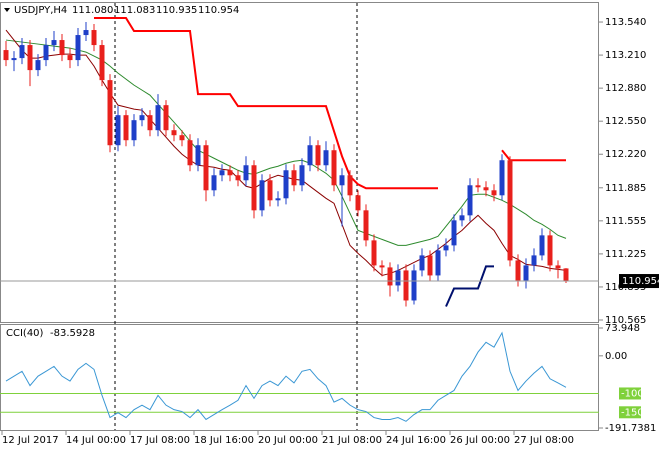 The height and width of the screenshot is (450, 660). What do you see at coordinates (622, 328) in the screenshot?
I see `y-tick-label: 73.948` at bounding box center [622, 328].